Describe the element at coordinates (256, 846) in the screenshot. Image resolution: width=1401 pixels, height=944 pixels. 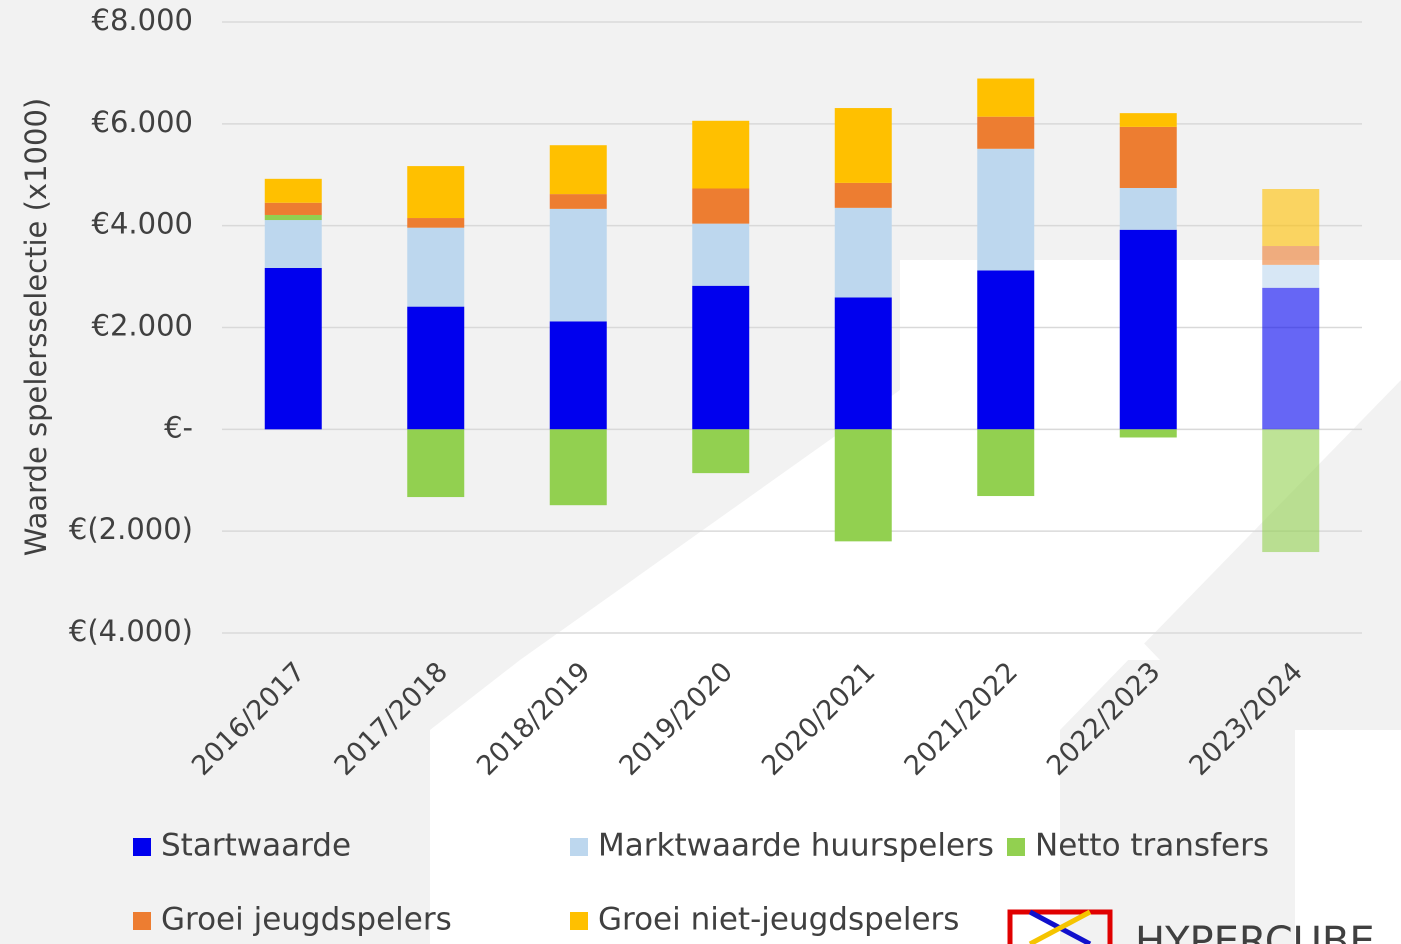
I see `legend-label: Startwaarde` at that location.